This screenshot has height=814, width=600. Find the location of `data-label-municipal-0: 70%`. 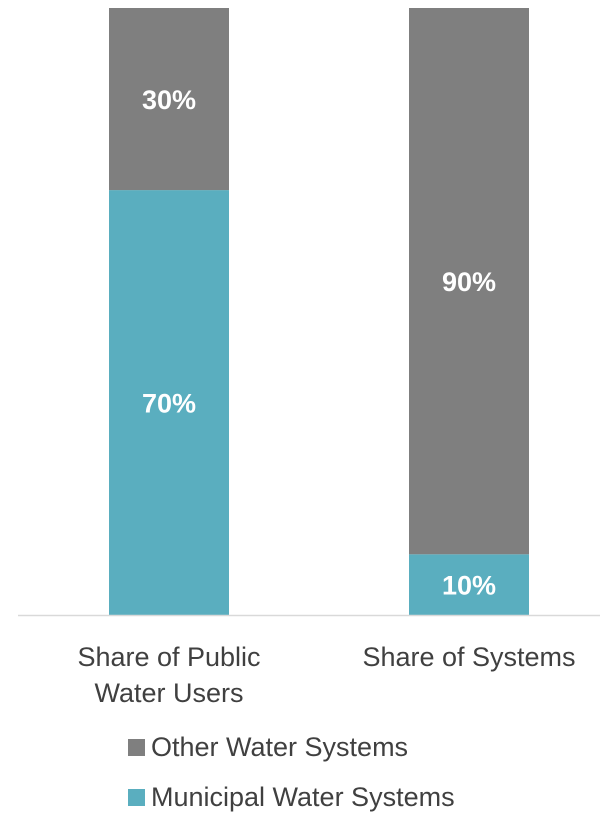

data-label-municipal-0: 70% is located at coordinates (169, 404).